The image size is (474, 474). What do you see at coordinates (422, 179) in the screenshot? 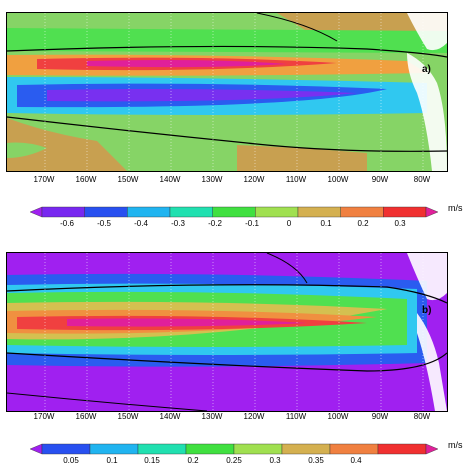
I see `lon-tick-a-9: 80W` at bounding box center [422, 179].